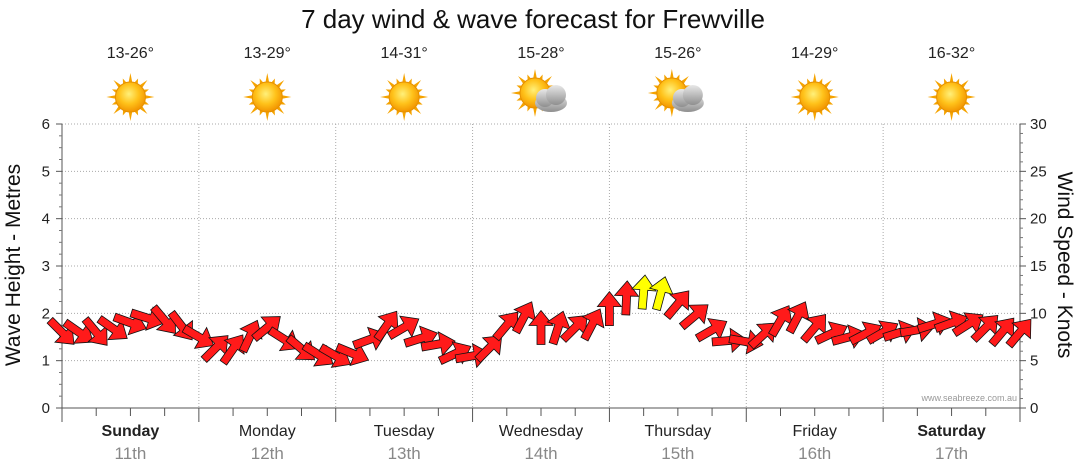 This screenshot has width=1080, height=475. What do you see at coordinates (46, 408) in the screenshot?
I see `y-tick-label: 0` at bounding box center [46, 408].